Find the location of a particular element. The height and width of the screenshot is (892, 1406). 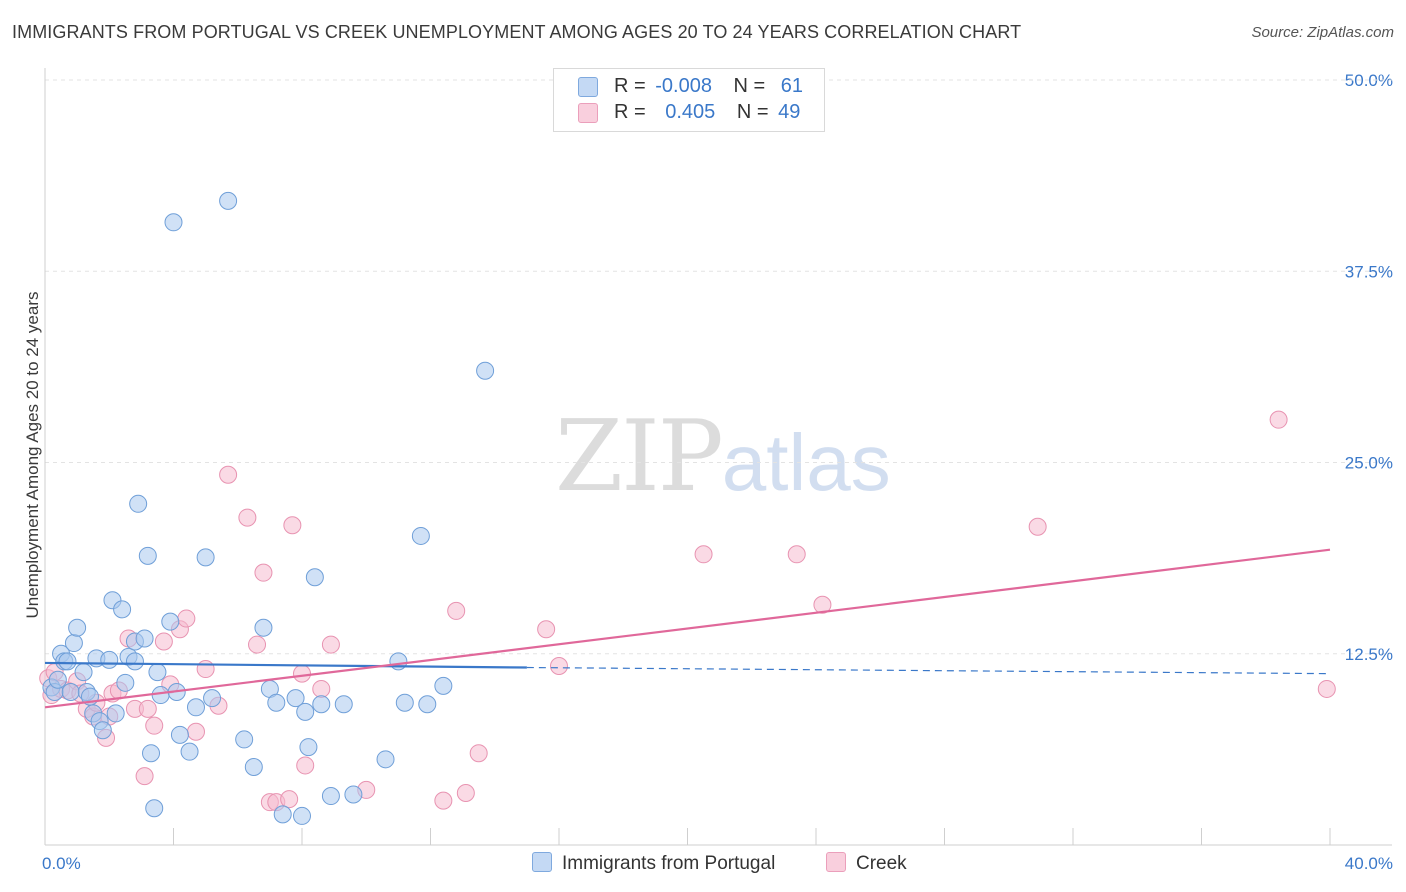

legend-swatch-portugal is located at coordinates (588, 87).